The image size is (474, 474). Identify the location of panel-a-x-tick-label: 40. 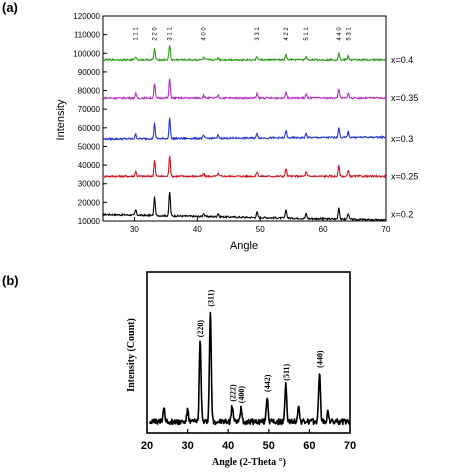
(197, 229).